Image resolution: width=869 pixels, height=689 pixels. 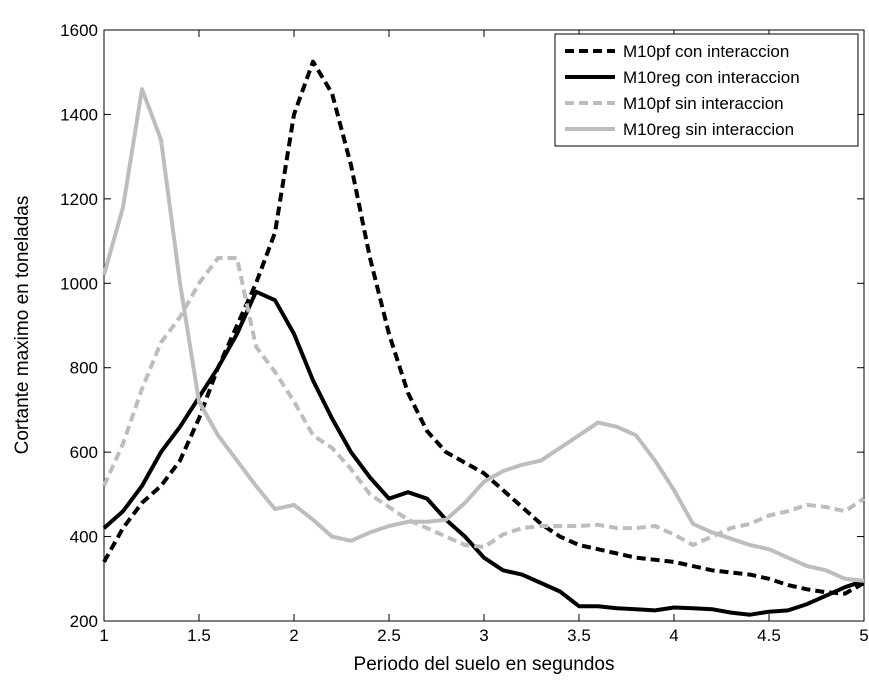 I want to click on x-tick-label: 3, so click(x=483, y=635).